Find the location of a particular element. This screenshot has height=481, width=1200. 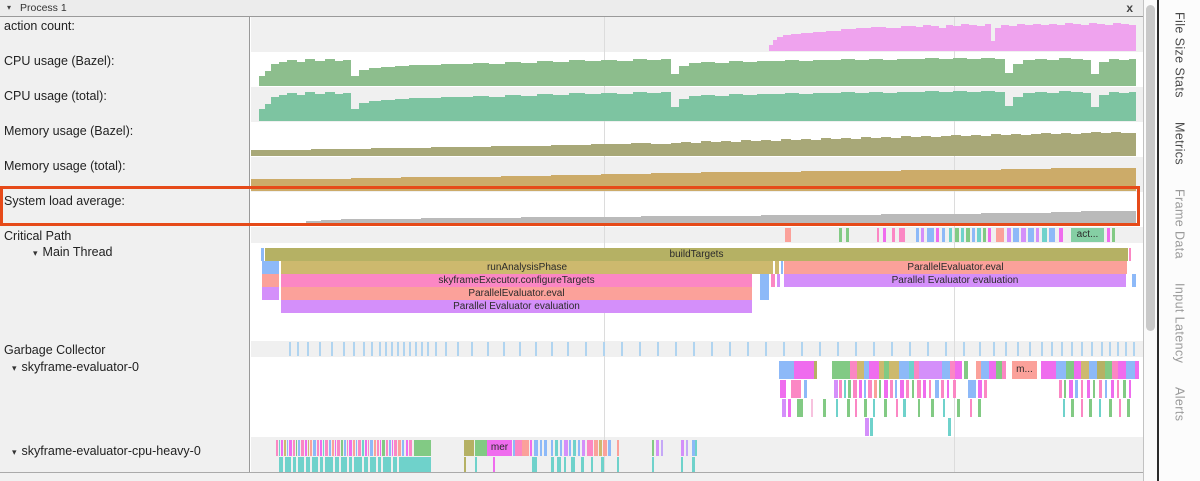

tab-metrics: Metrics is located at coordinates (1179, 143).